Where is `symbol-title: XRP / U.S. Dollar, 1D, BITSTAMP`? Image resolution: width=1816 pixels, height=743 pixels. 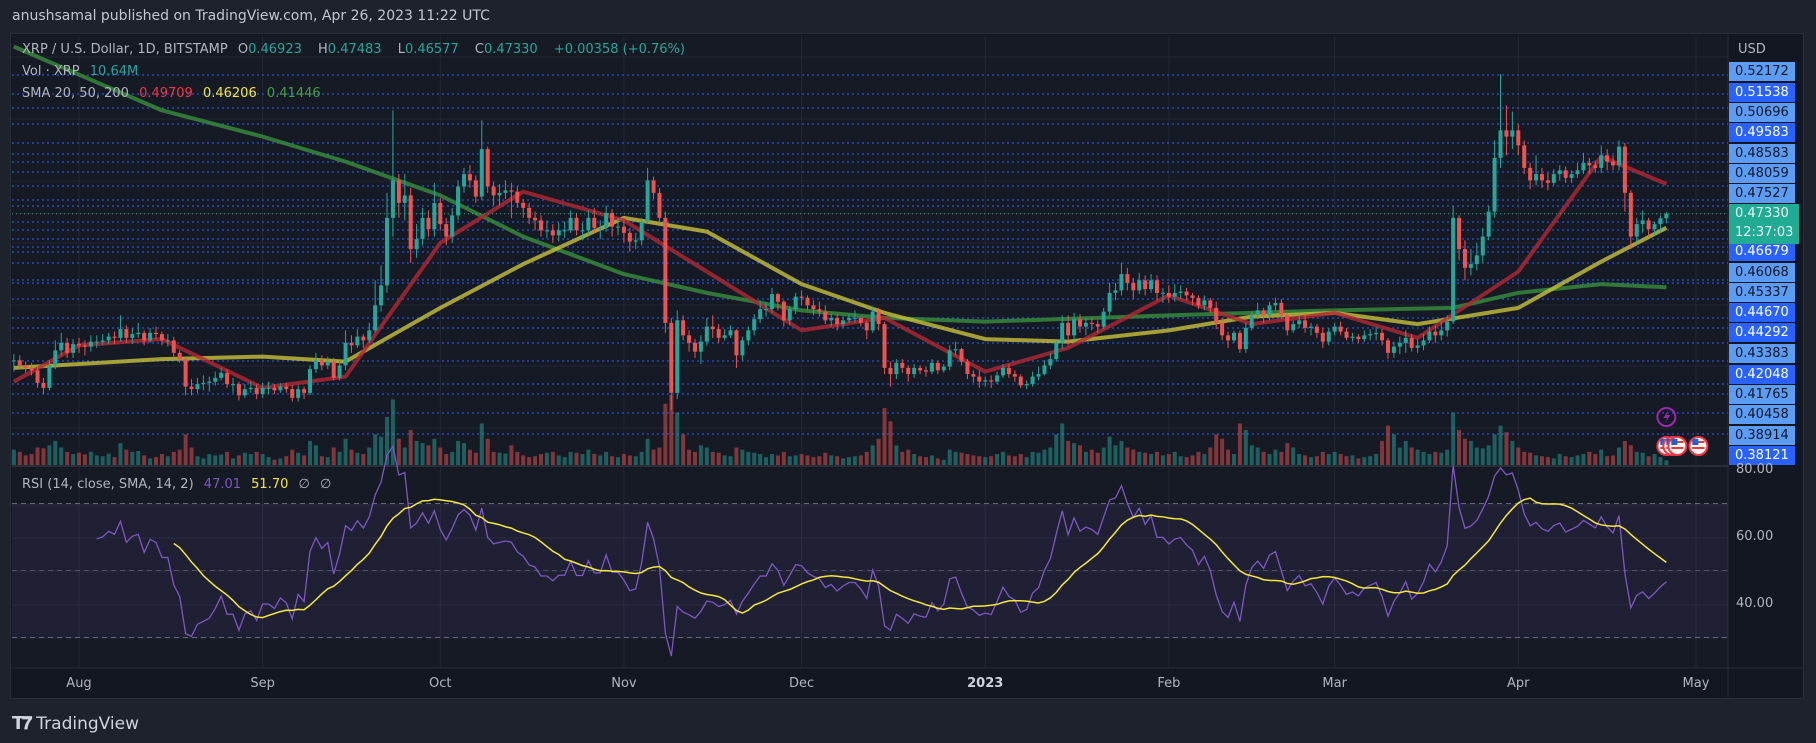 symbol-title: XRP / U.S. Dollar, 1D, BITSTAMP is located at coordinates (125, 49).